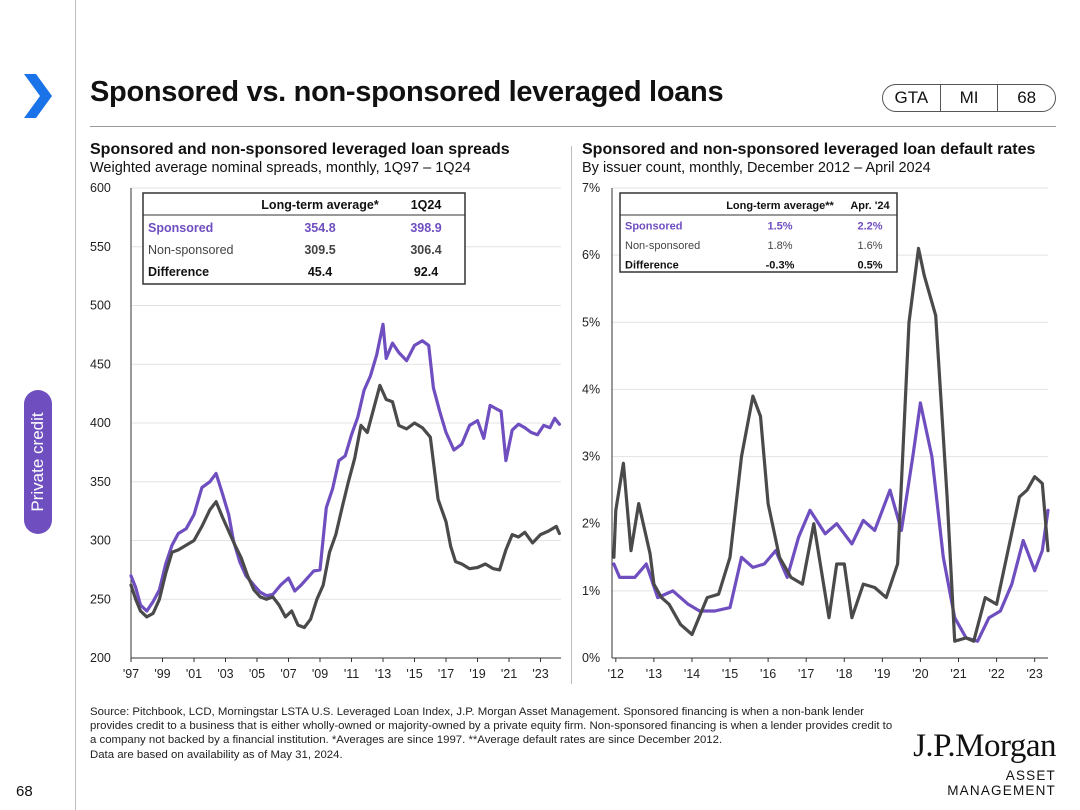 This screenshot has height=810, width=1080. Describe the element at coordinates (780, 266) in the screenshot. I see `table-cell-defaults-2-1: -0.3%` at that location.